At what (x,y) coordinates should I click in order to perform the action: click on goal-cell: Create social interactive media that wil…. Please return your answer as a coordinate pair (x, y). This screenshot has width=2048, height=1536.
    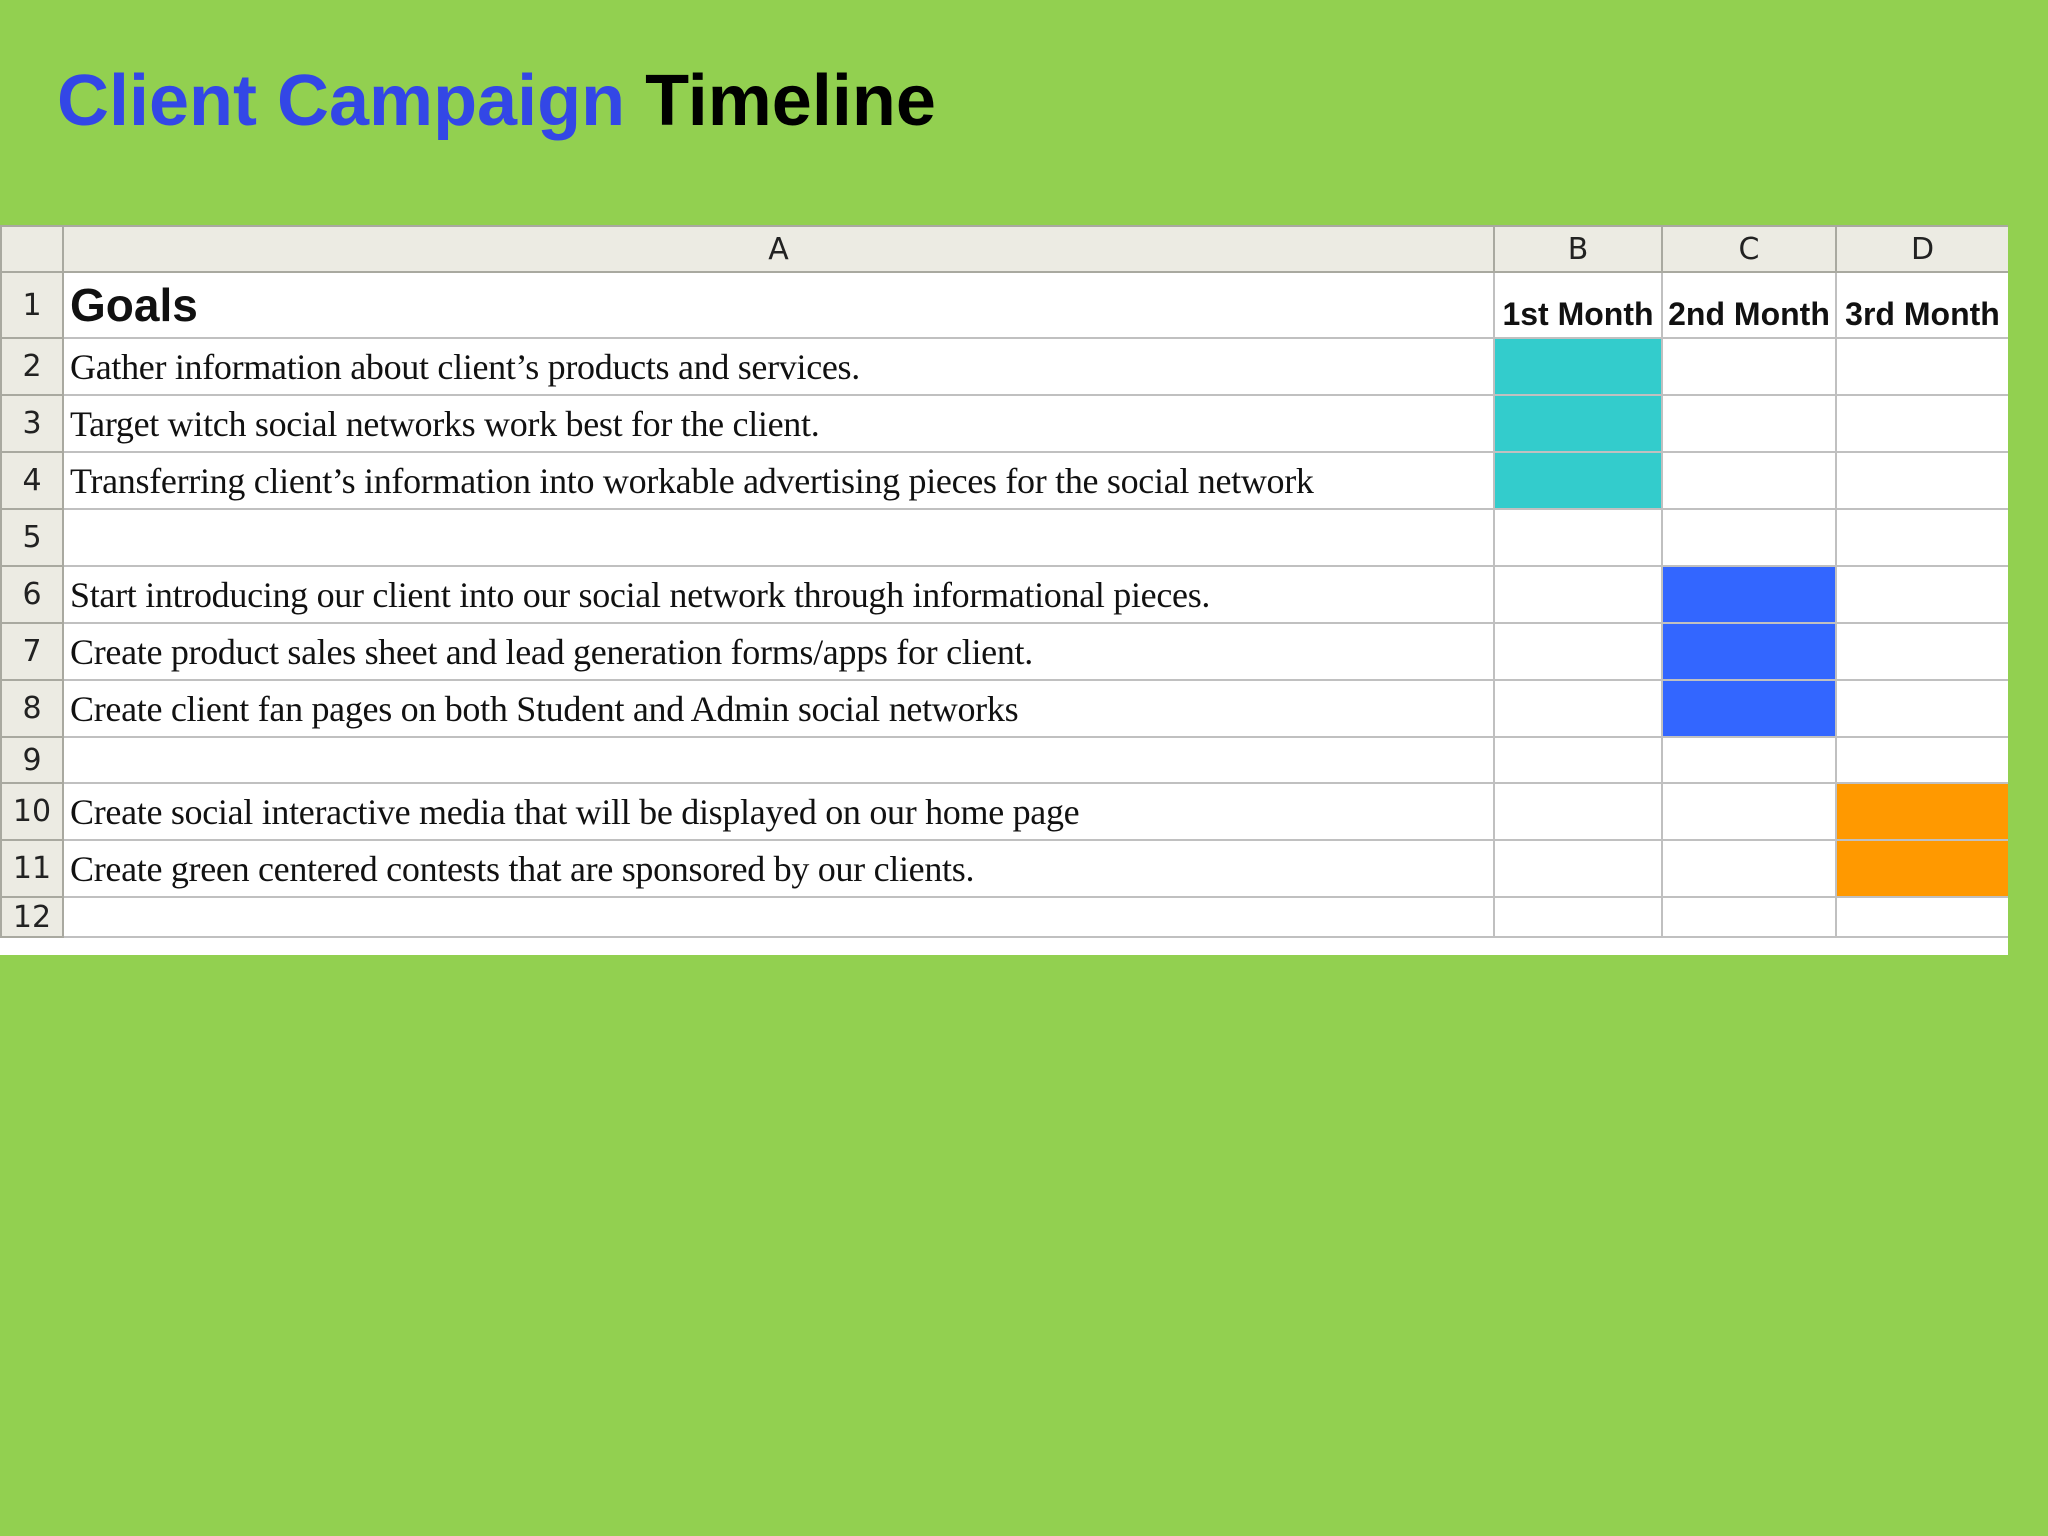
    Looking at the image, I should click on (778, 811).